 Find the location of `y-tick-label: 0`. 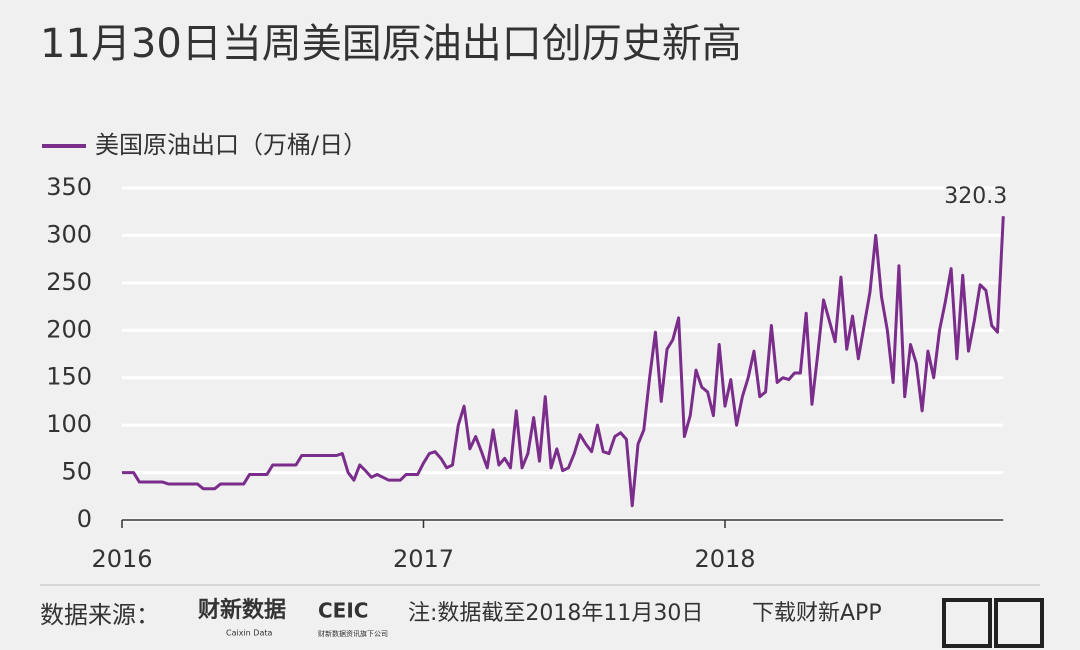

y-tick-label: 0 is located at coordinates (84, 519).